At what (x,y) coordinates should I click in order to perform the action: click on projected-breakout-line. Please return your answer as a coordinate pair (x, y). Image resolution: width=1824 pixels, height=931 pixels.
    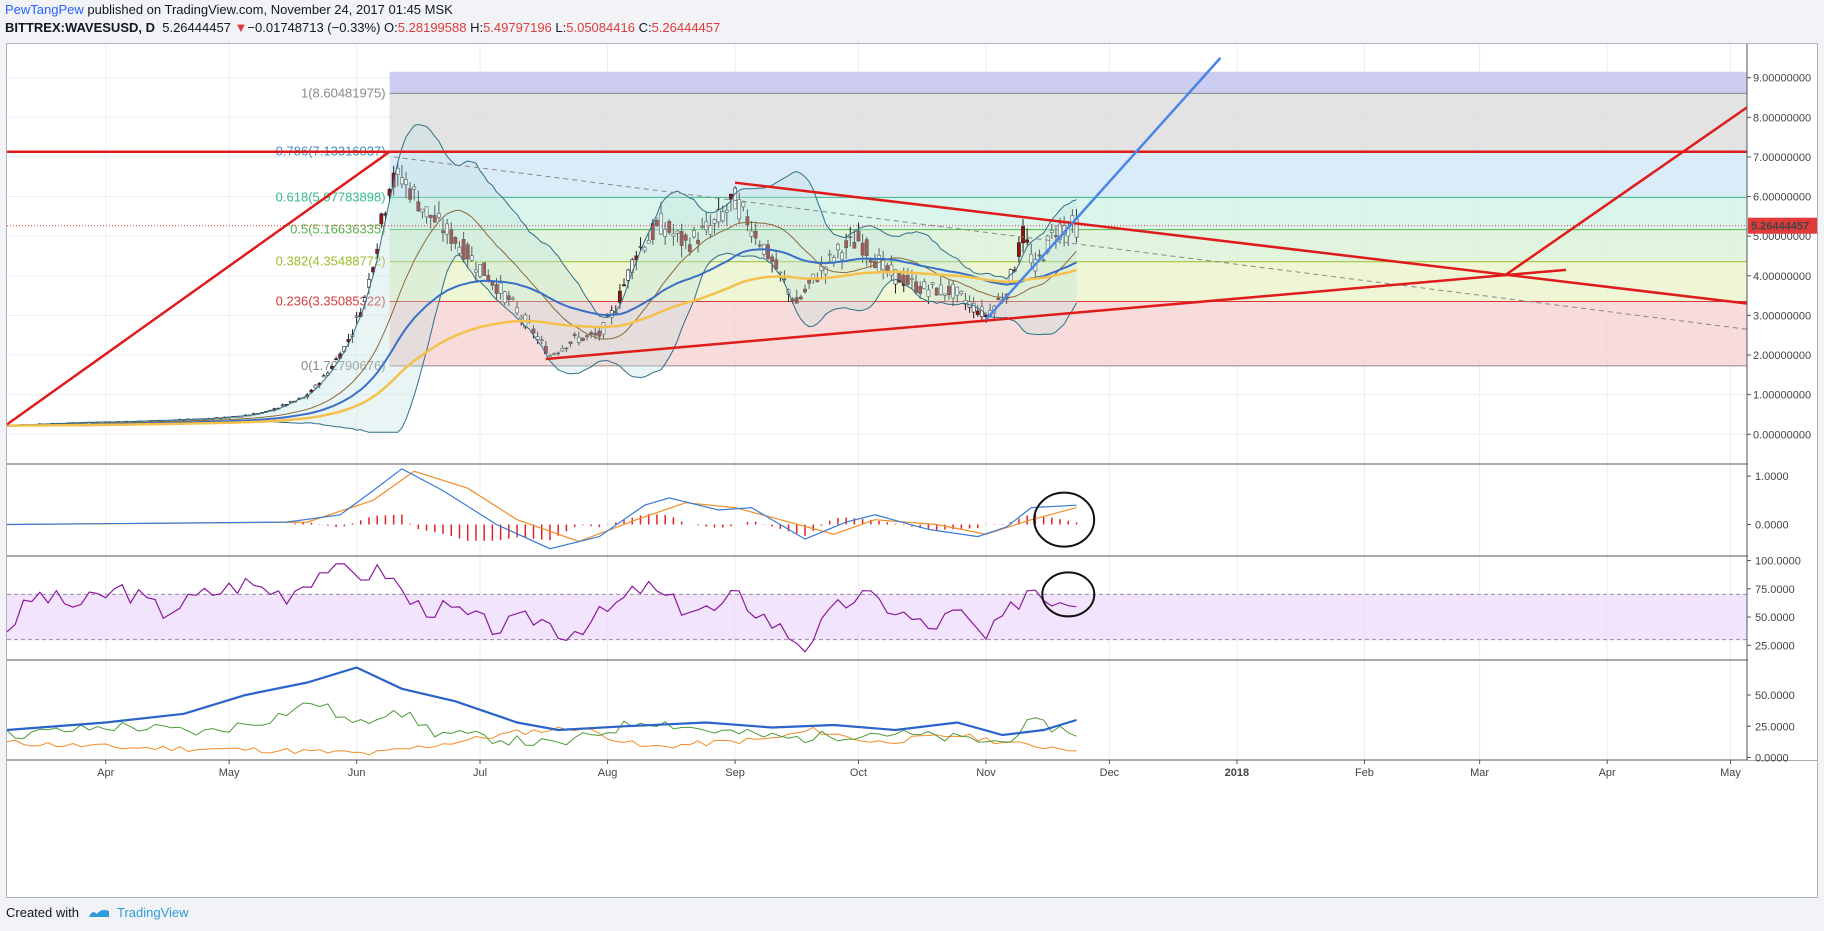
    Looking at the image, I should click on (1625, 191).